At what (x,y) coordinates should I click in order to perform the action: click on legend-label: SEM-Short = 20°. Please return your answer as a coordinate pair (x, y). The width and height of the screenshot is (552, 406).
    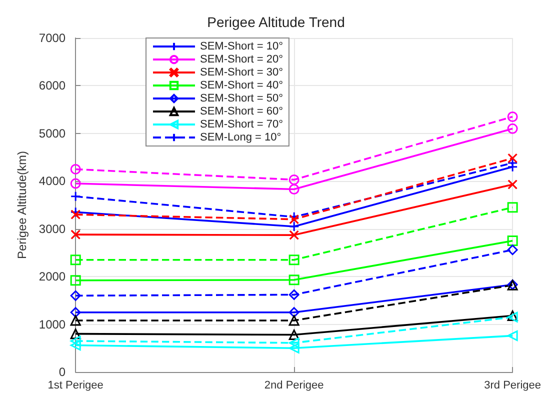
    Looking at the image, I should click on (241, 60).